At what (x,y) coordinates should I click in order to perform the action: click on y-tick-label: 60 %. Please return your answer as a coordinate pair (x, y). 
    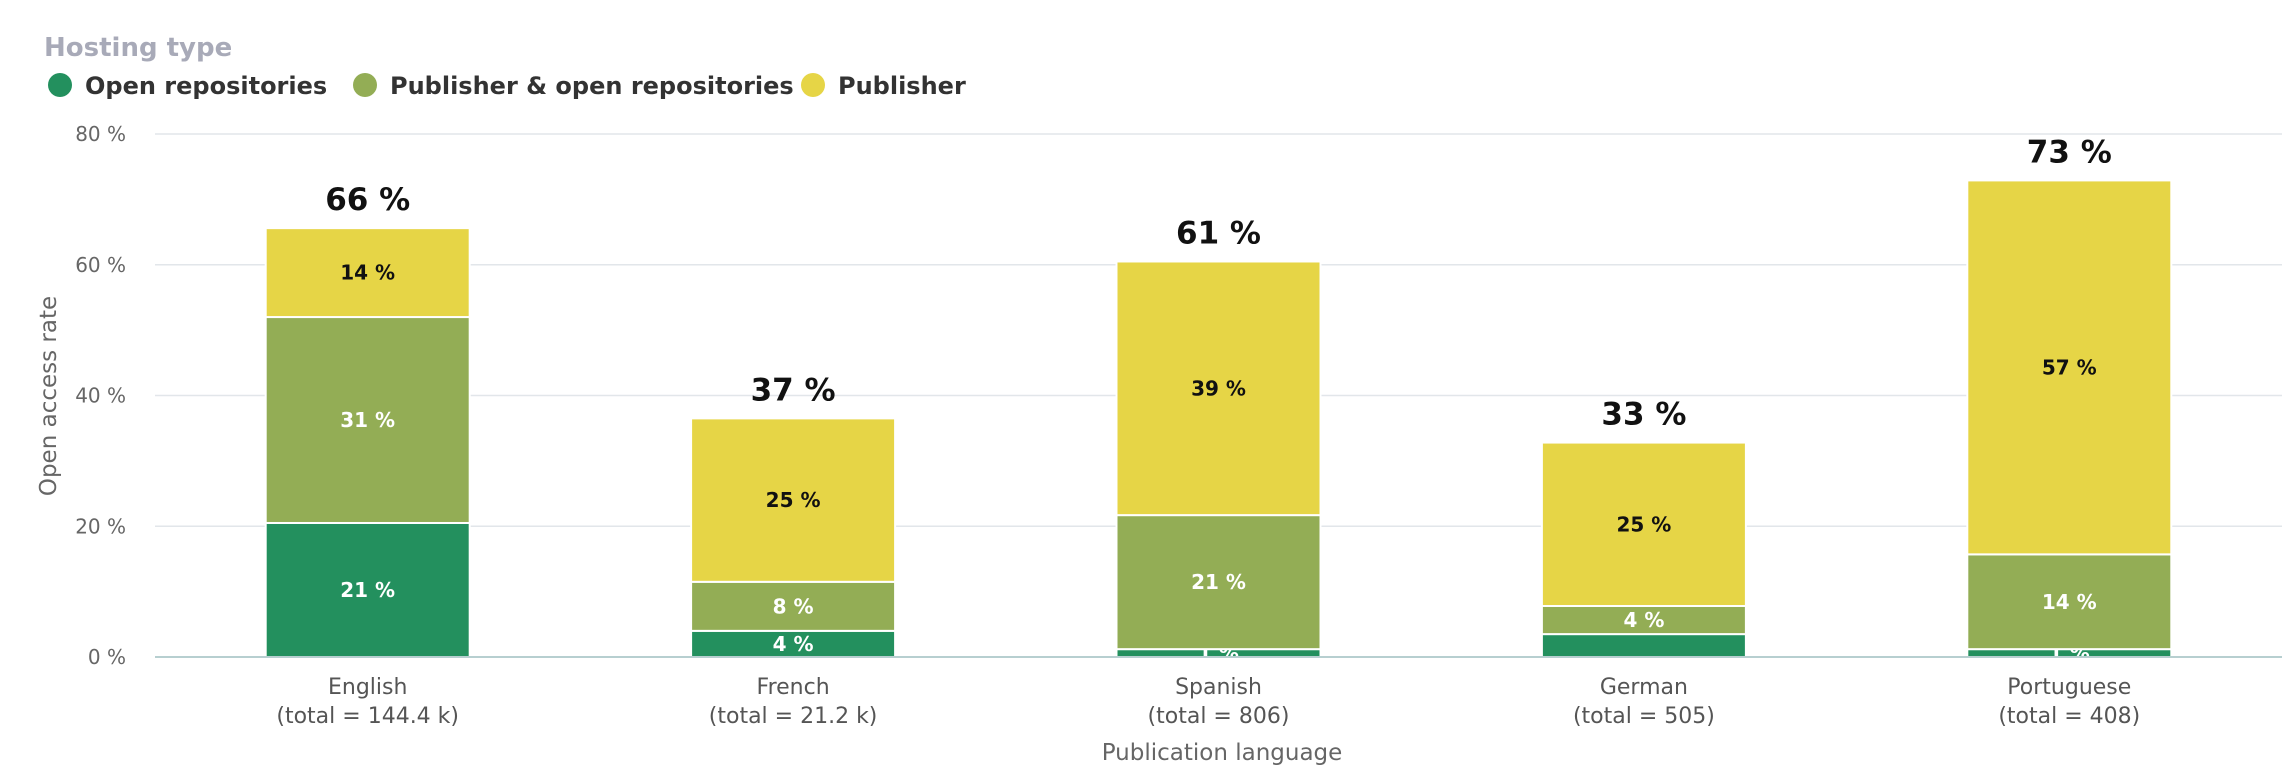
    Looking at the image, I should click on (100, 265).